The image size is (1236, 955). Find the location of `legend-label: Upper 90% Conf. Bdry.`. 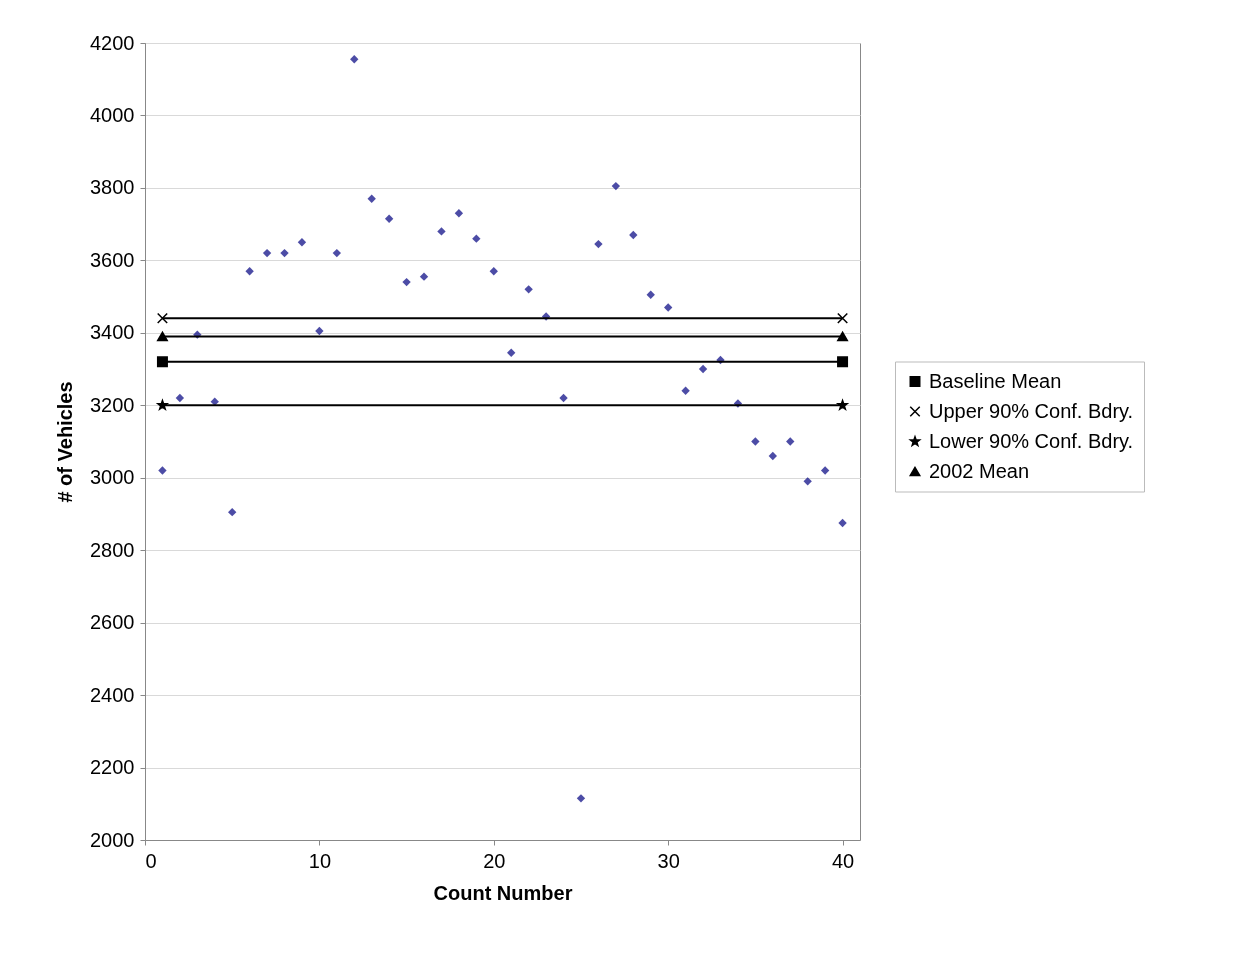

legend-label: Upper 90% Conf. Bdry. is located at coordinates (1031, 410).